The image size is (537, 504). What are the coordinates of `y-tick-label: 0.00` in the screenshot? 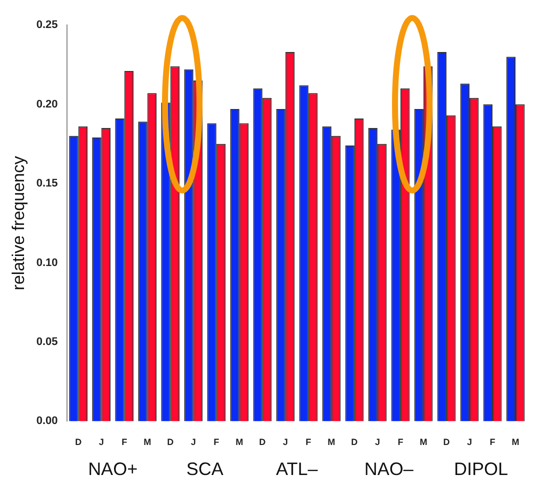 It's located at (47, 421).